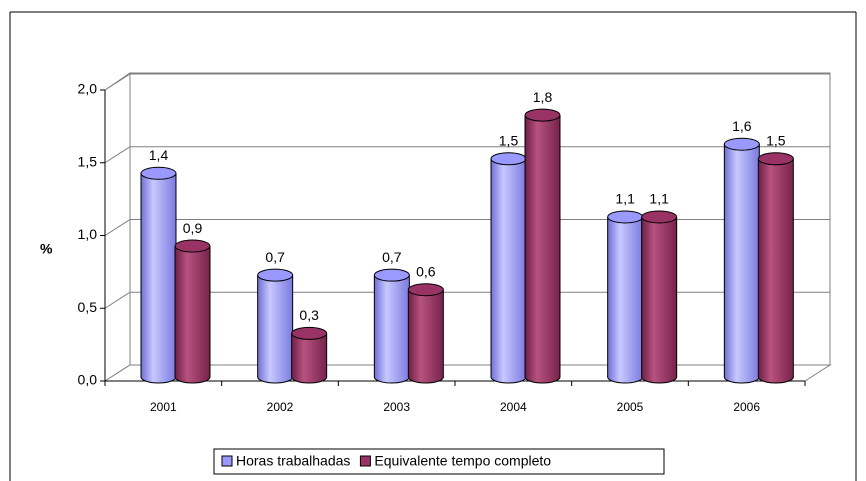 This screenshot has width=866, height=481. Describe the element at coordinates (462, 461) in the screenshot. I see `legend-label: Equivalente tempo completo` at that location.